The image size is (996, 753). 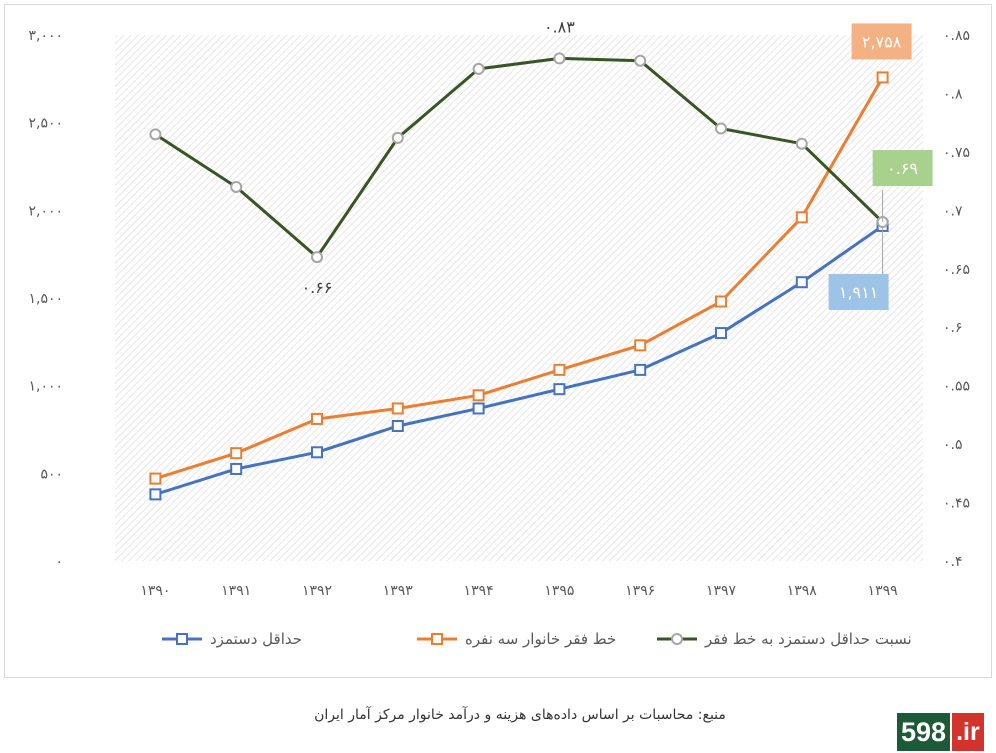 I want to click on x-tick-label: ۱۳۹۴, so click(x=479, y=591).